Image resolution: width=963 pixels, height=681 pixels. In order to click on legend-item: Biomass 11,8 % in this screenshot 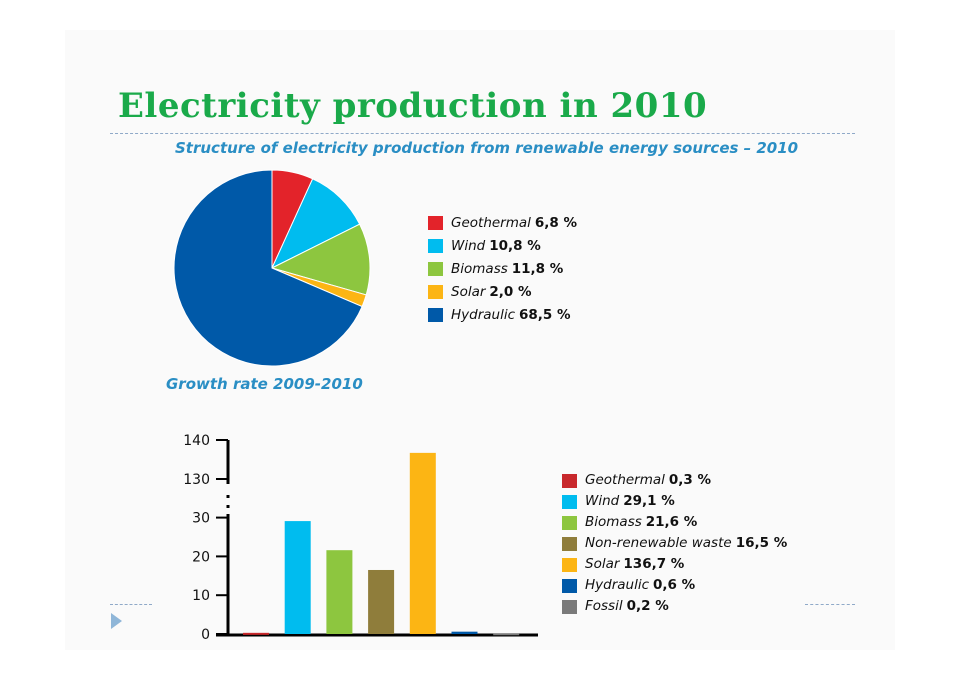, I will do `click(502, 268)`.